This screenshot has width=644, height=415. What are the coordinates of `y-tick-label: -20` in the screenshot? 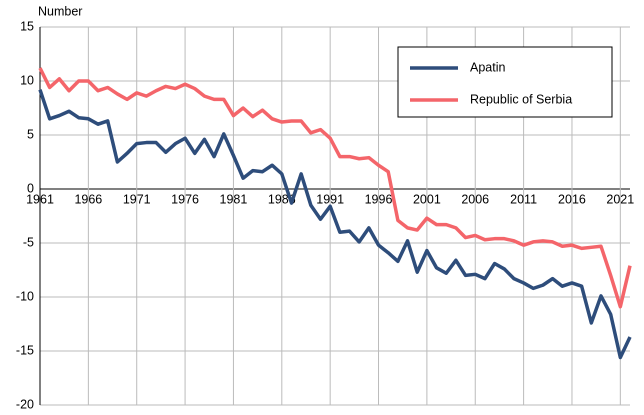 It's located at (25, 403).